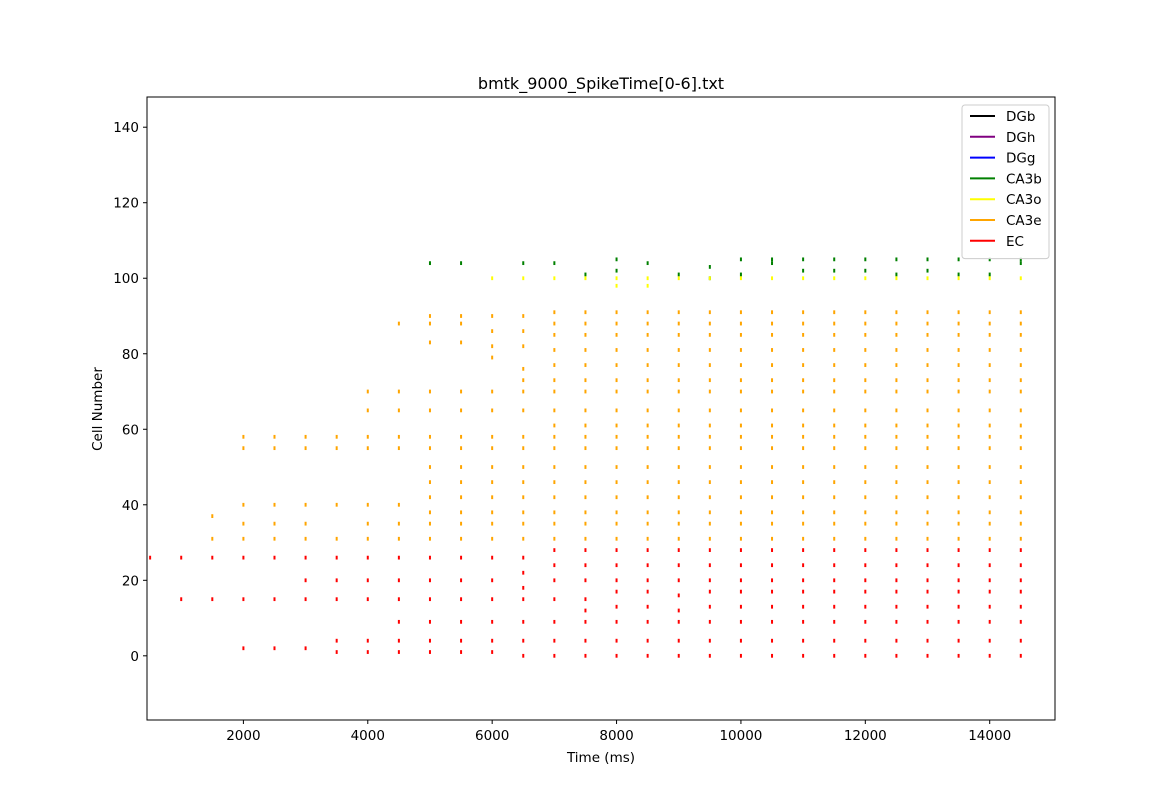  What do you see at coordinates (865, 736) in the screenshot?
I see `x-tick-label-12000: 12000` at bounding box center [865, 736].